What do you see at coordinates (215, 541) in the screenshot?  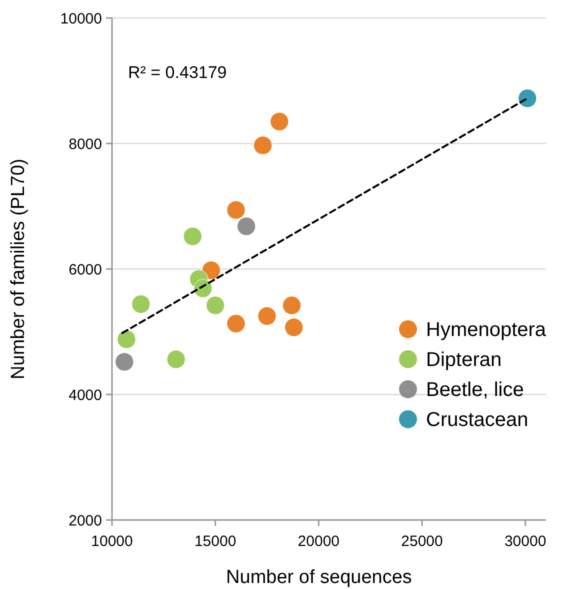 I see `x-tick-label: 15000` at bounding box center [215, 541].